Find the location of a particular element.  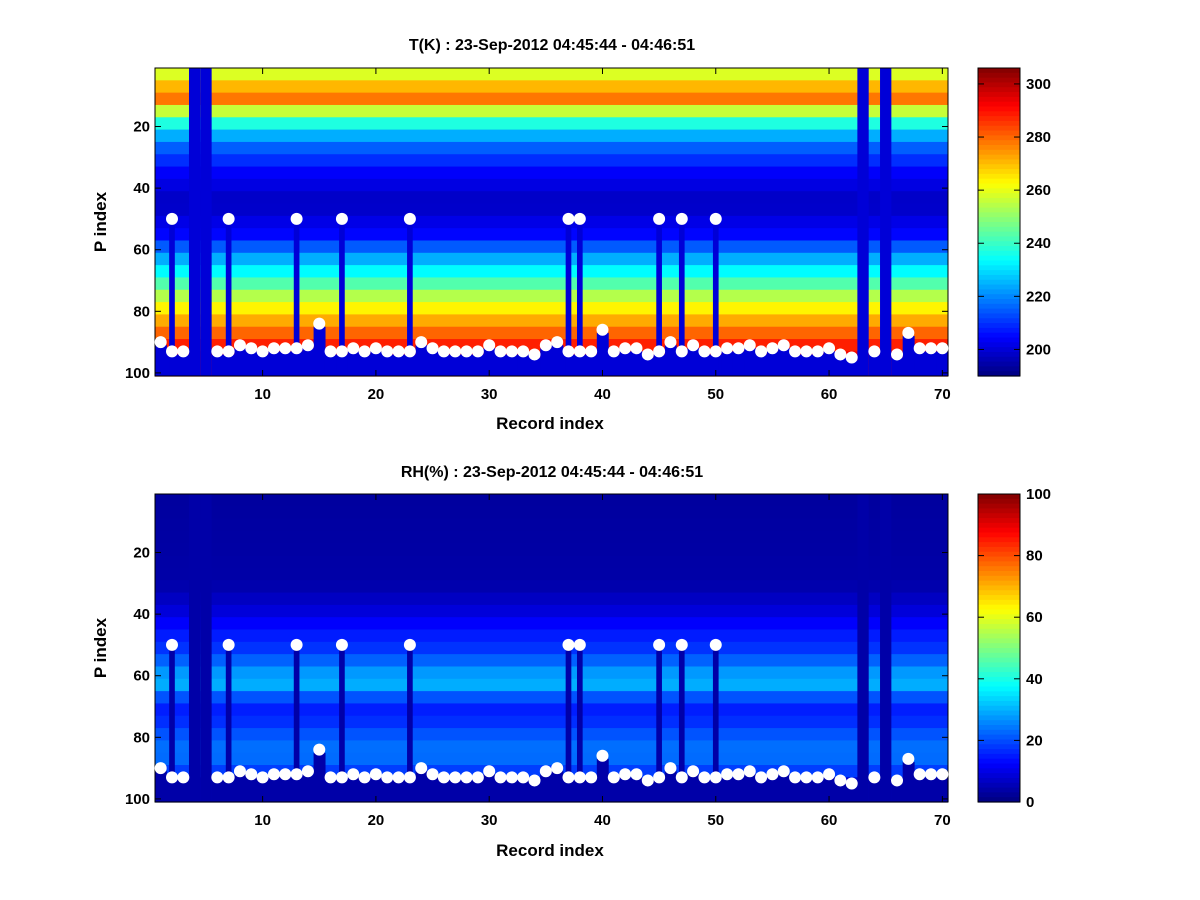

colorbar-tick-label: 220 is located at coordinates (1038, 296).